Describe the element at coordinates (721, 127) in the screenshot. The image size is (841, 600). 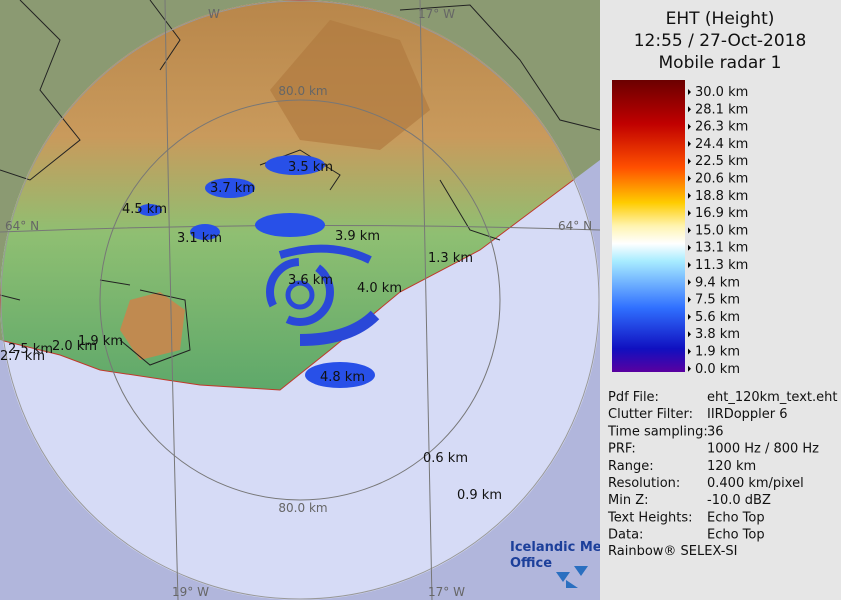
I see `legend-label: 26.3 km` at that location.